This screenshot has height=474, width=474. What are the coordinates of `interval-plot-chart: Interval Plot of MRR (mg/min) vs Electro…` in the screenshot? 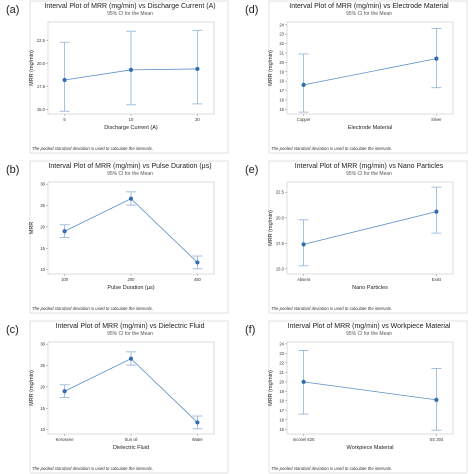 It's located at (368, 77).